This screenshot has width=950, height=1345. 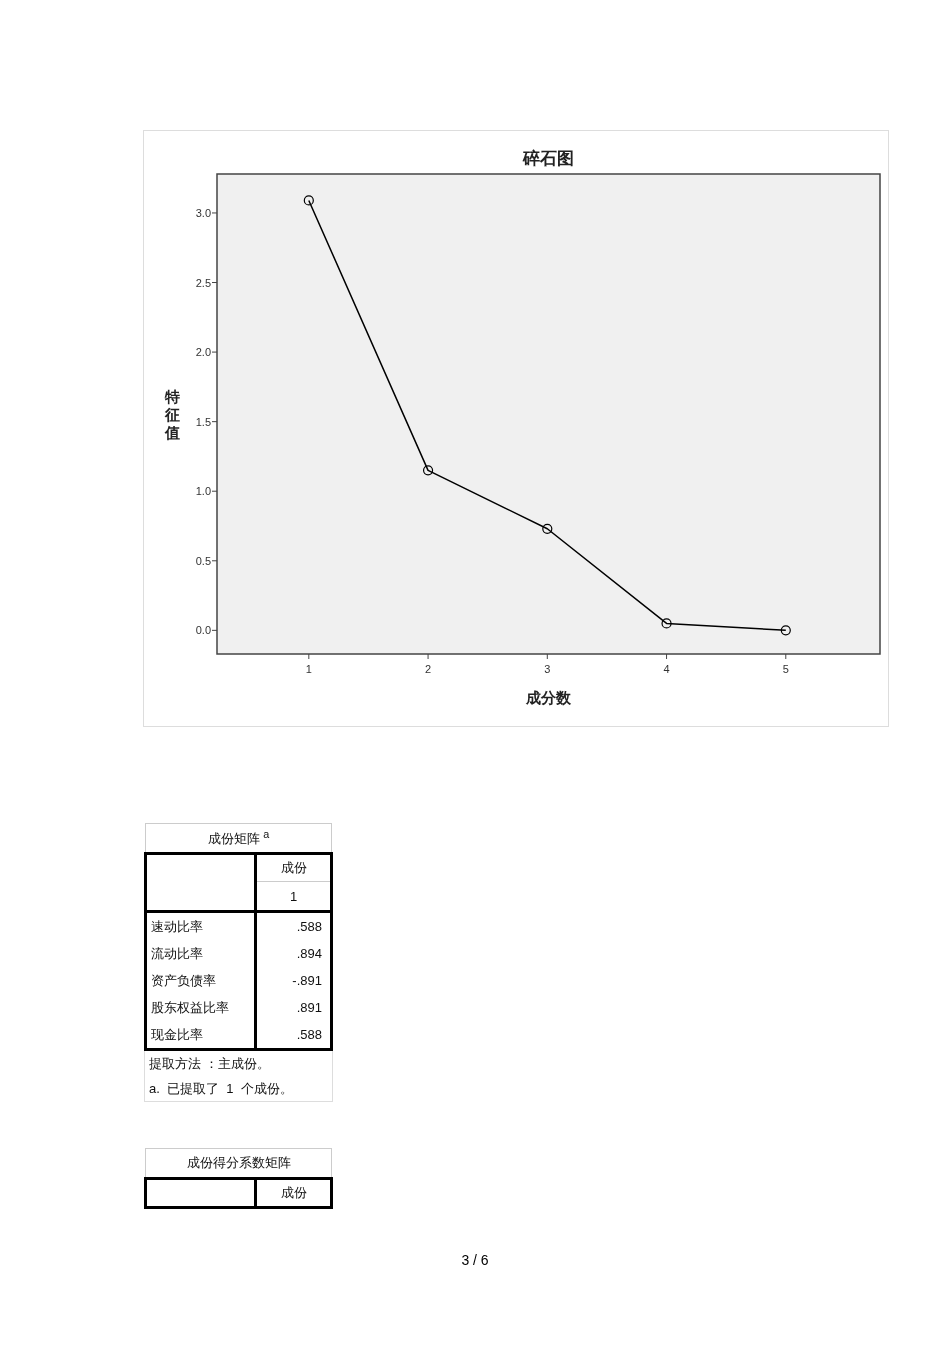 I want to click on x-tick-label: 1, so click(x=308, y=669).